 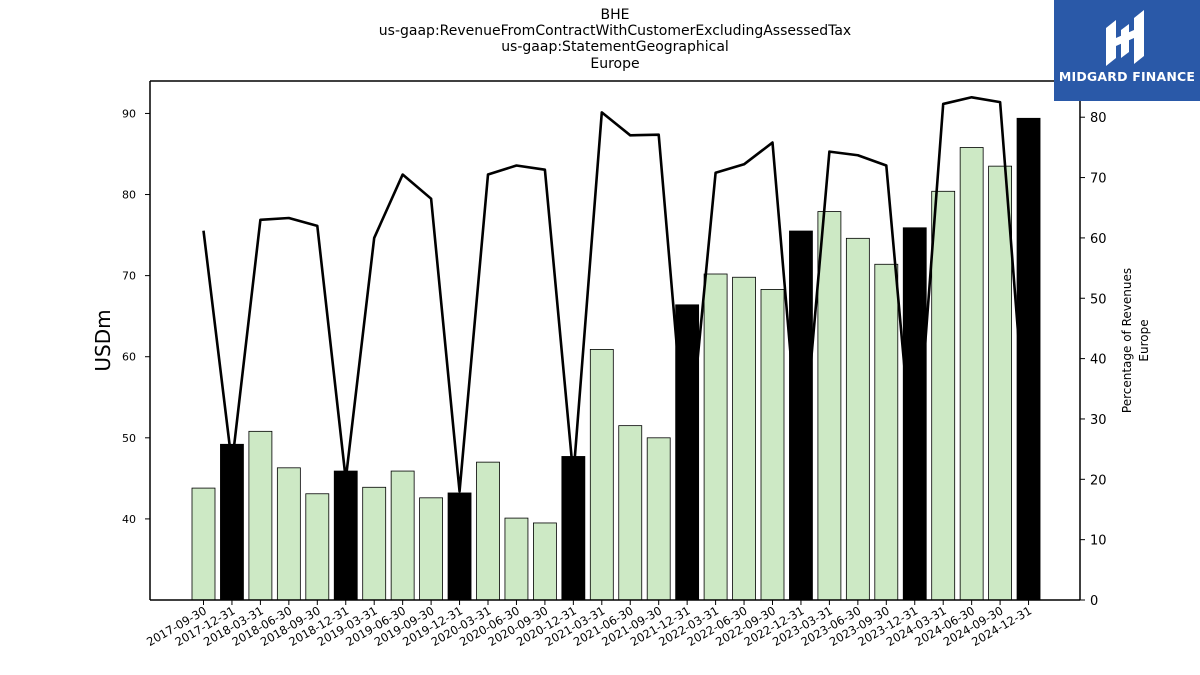 What do you see at coordinates (129, 357) in the screenshot?
I see `y-tick-label: 60` at bounding box center [129, 357].